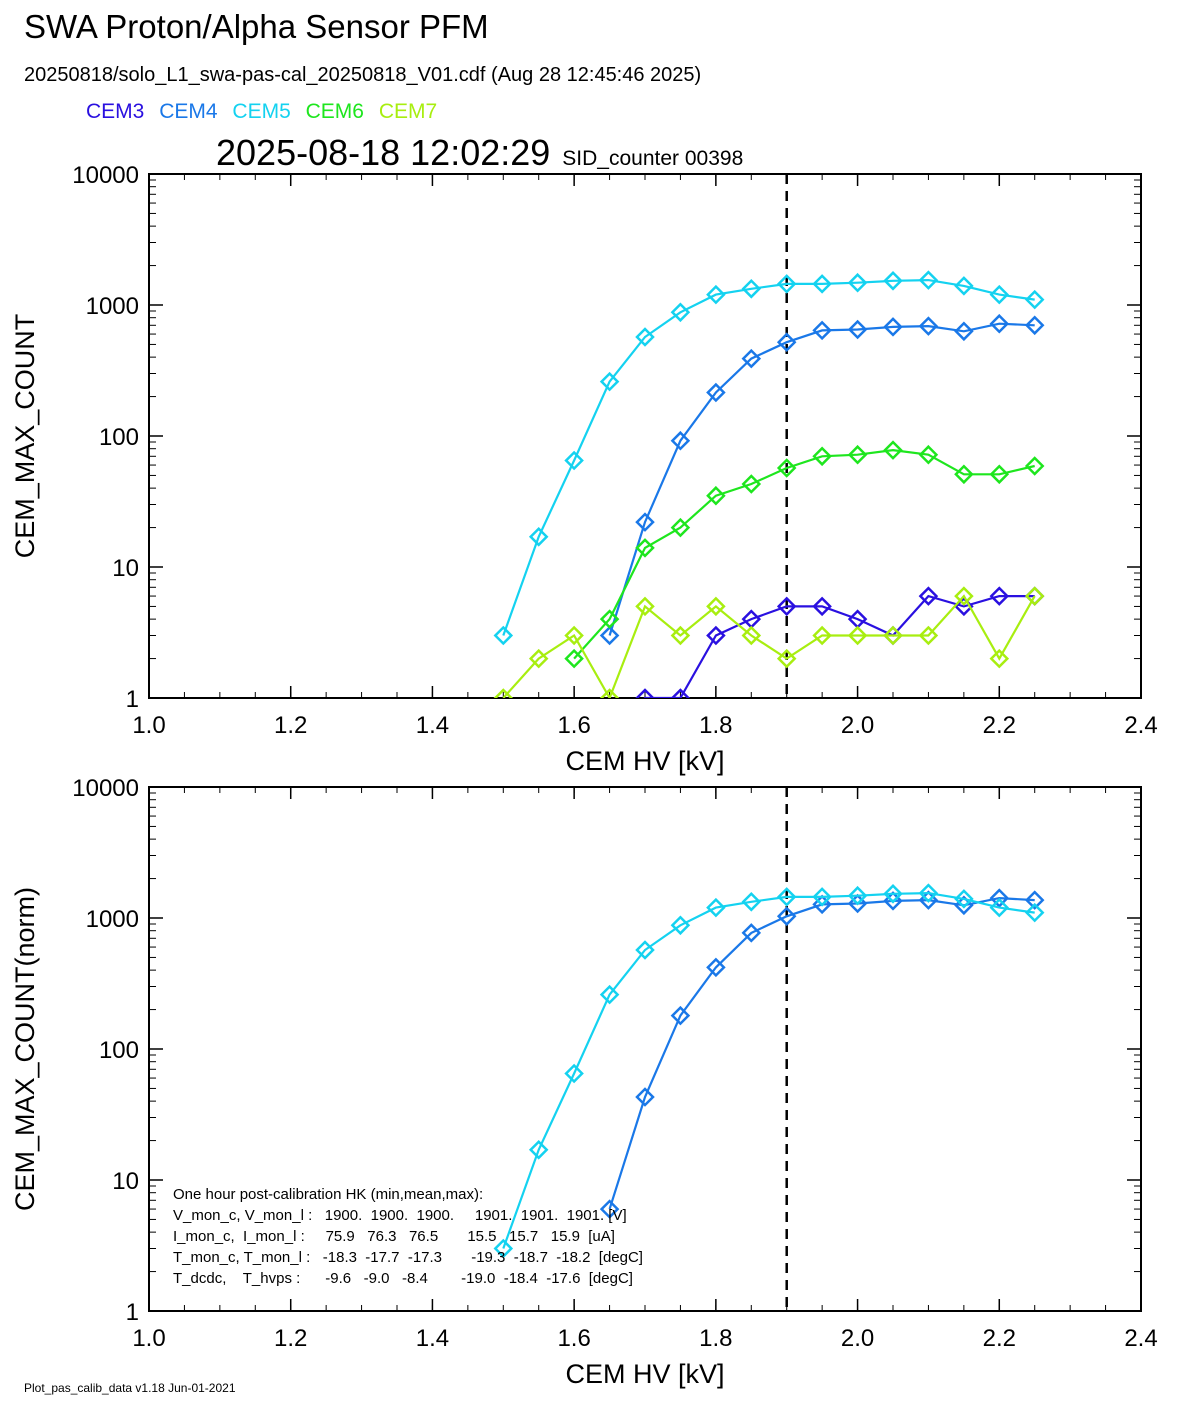 This screenshot has height=1411, width=1201. I want to click on page-title: SWA Proton/Alpha Sensor PFM, so click(256, 26).